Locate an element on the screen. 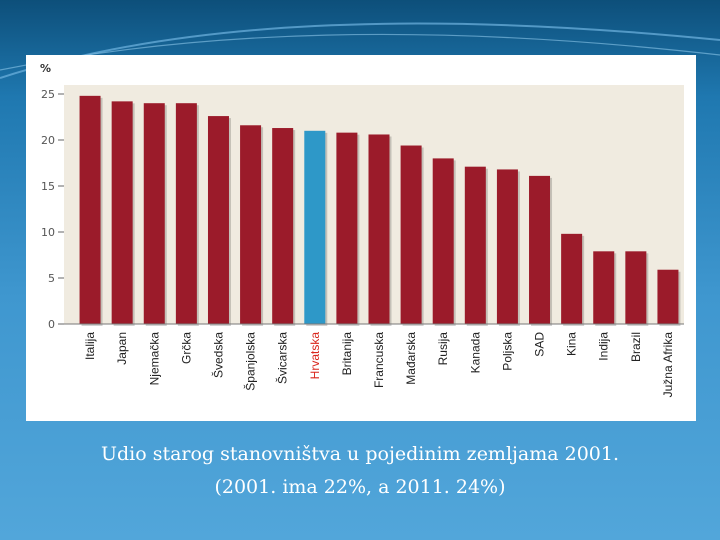 This screenshot has height=540, width=720. x-tick-label: Južna Afrika is located at coordinates (668, 365).